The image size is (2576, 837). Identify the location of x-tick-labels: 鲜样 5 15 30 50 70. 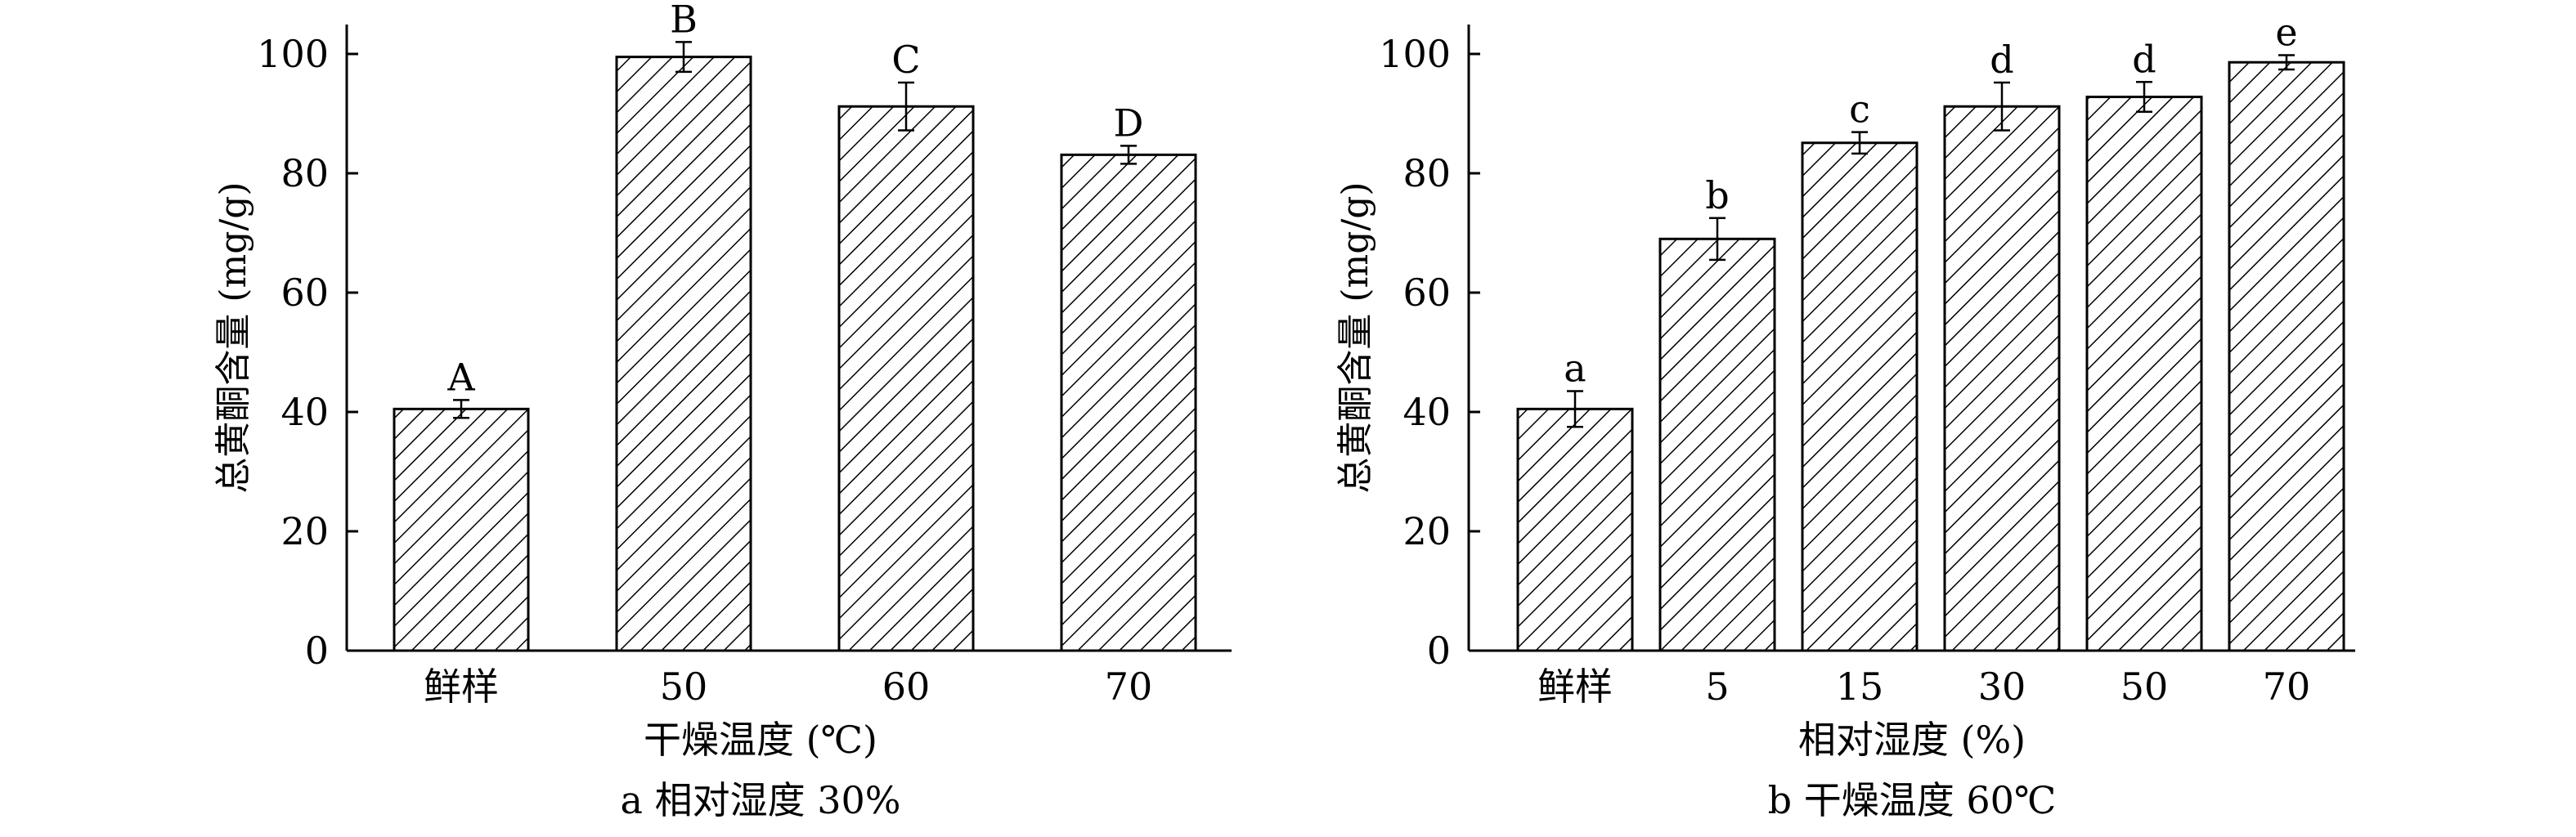
(1923, 687).